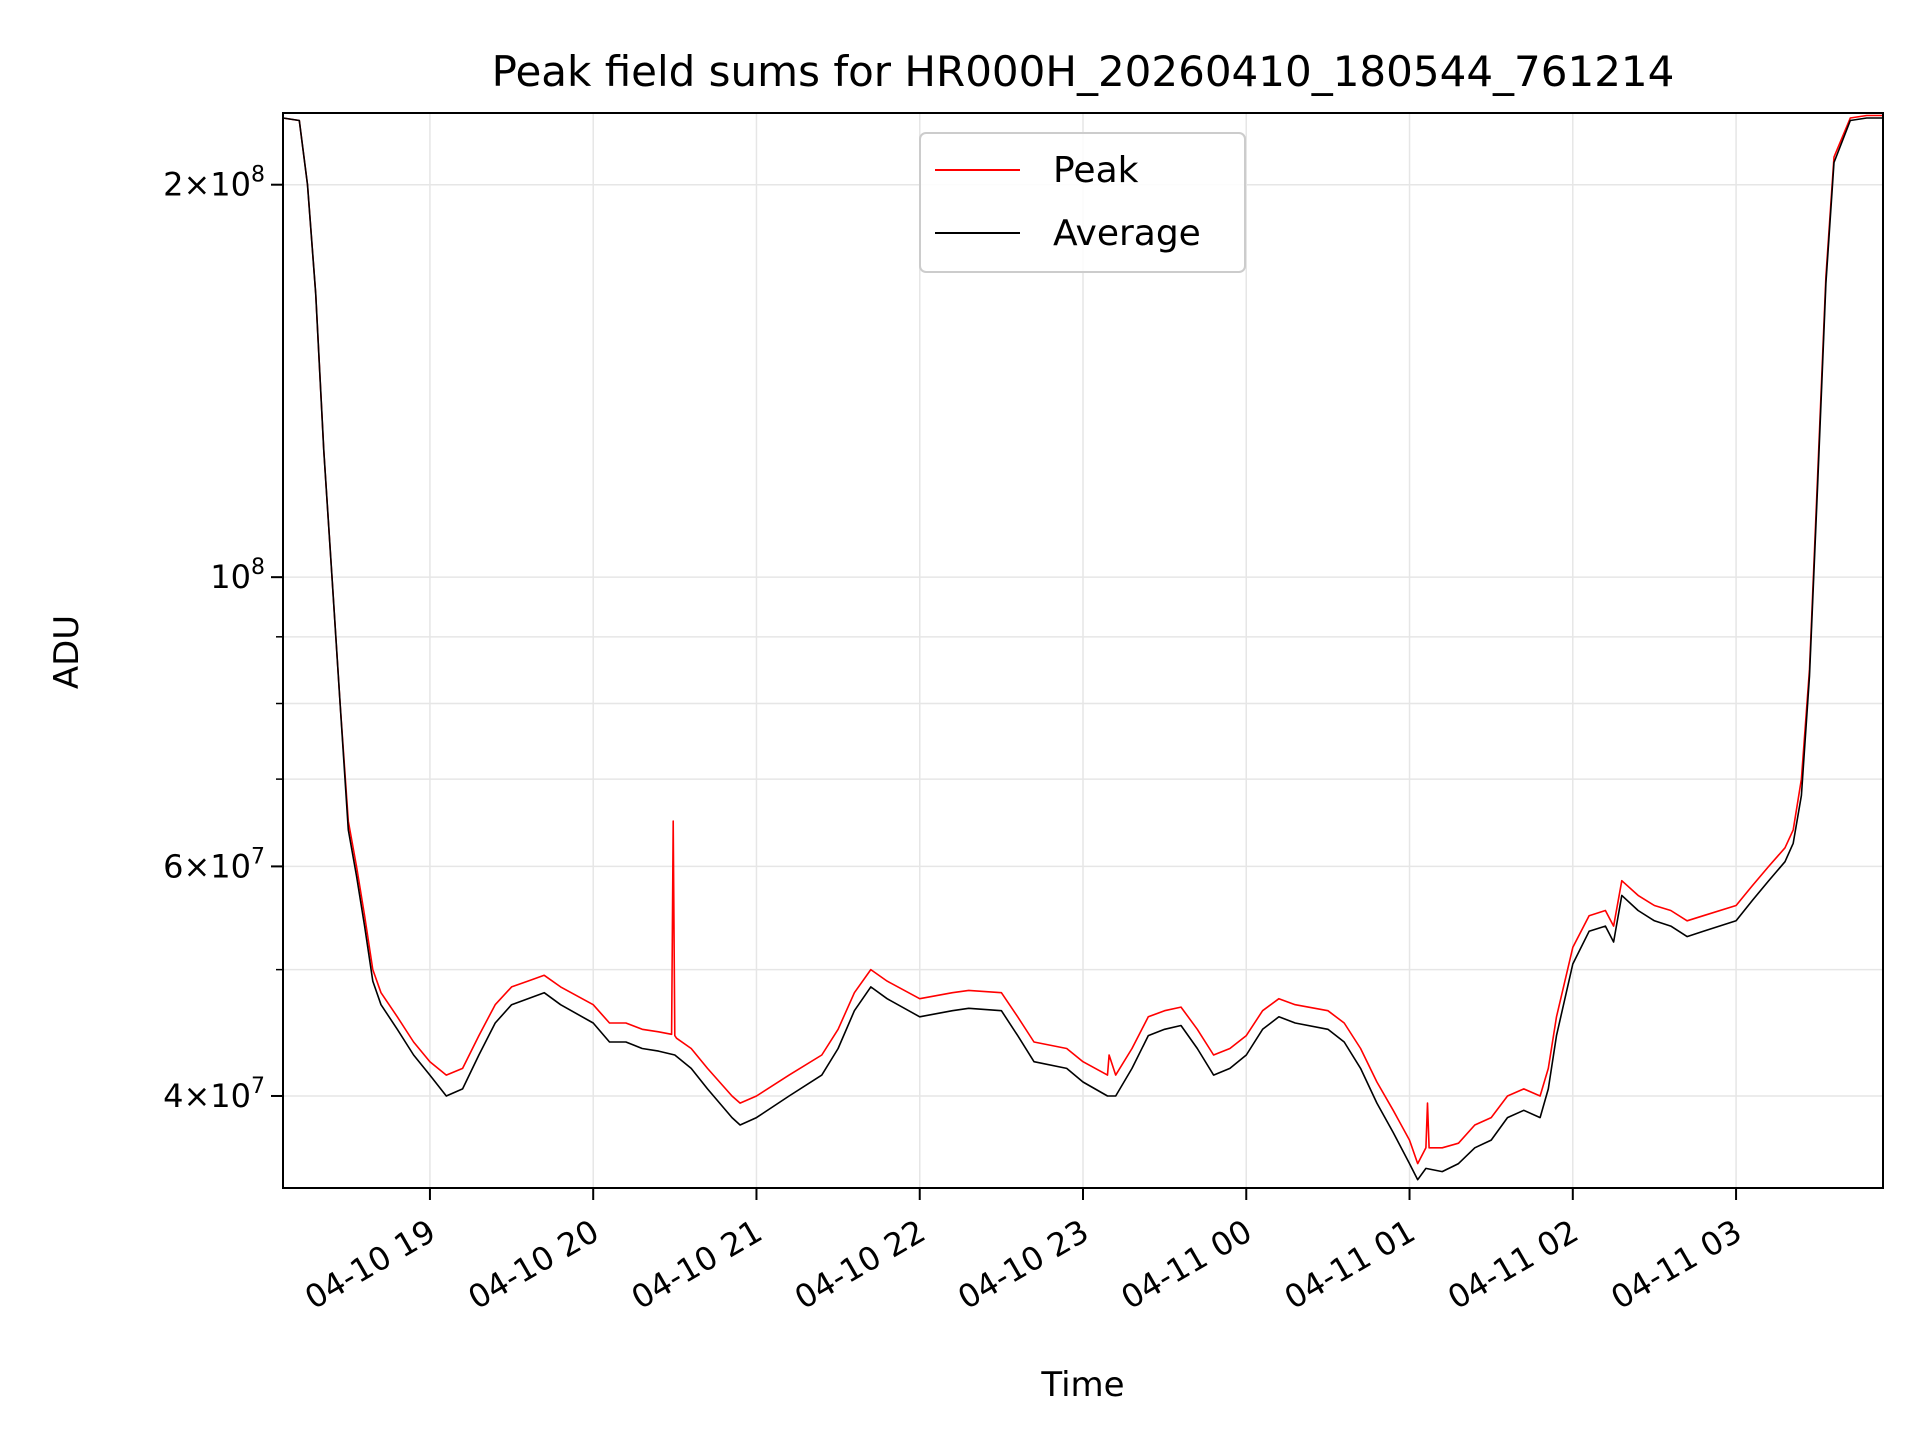 This screenshot has height=1440, width=1920. What do you see at coordinates (173, 1096) in the screenshot?
I see `y-tick-mantissa: 4` at bounding box center [173, 1096].